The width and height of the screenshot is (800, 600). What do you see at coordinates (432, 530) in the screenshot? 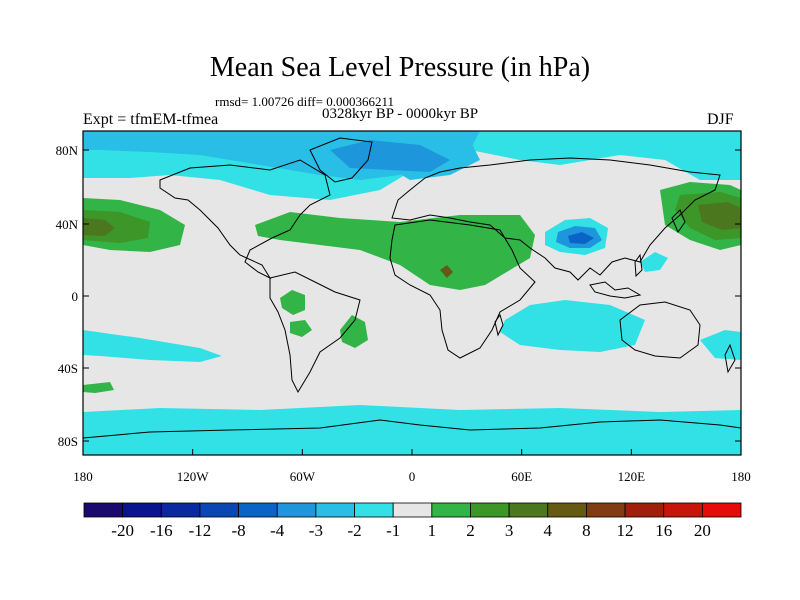
I see `colorbar-label: 1` at bounding box center [432, 530].